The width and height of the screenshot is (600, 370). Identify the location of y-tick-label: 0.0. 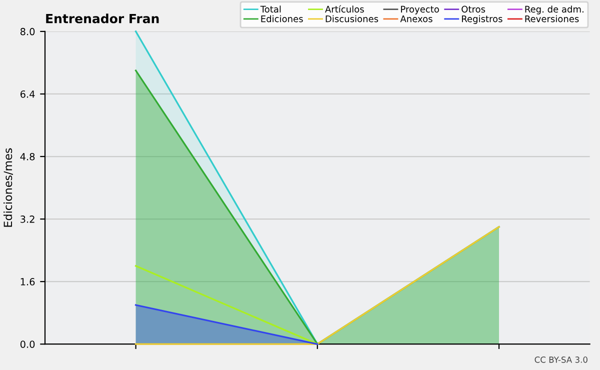
(27, 344).